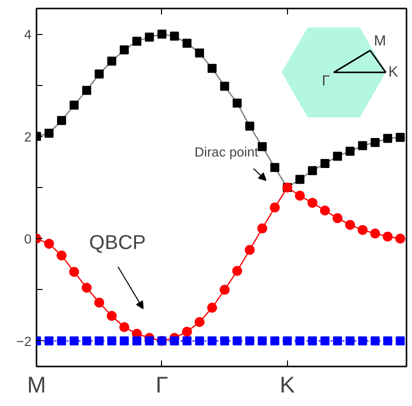  Describe the element at coordinates (117, 243) in the screenshot. I see `annotation: QBCP` at that location.